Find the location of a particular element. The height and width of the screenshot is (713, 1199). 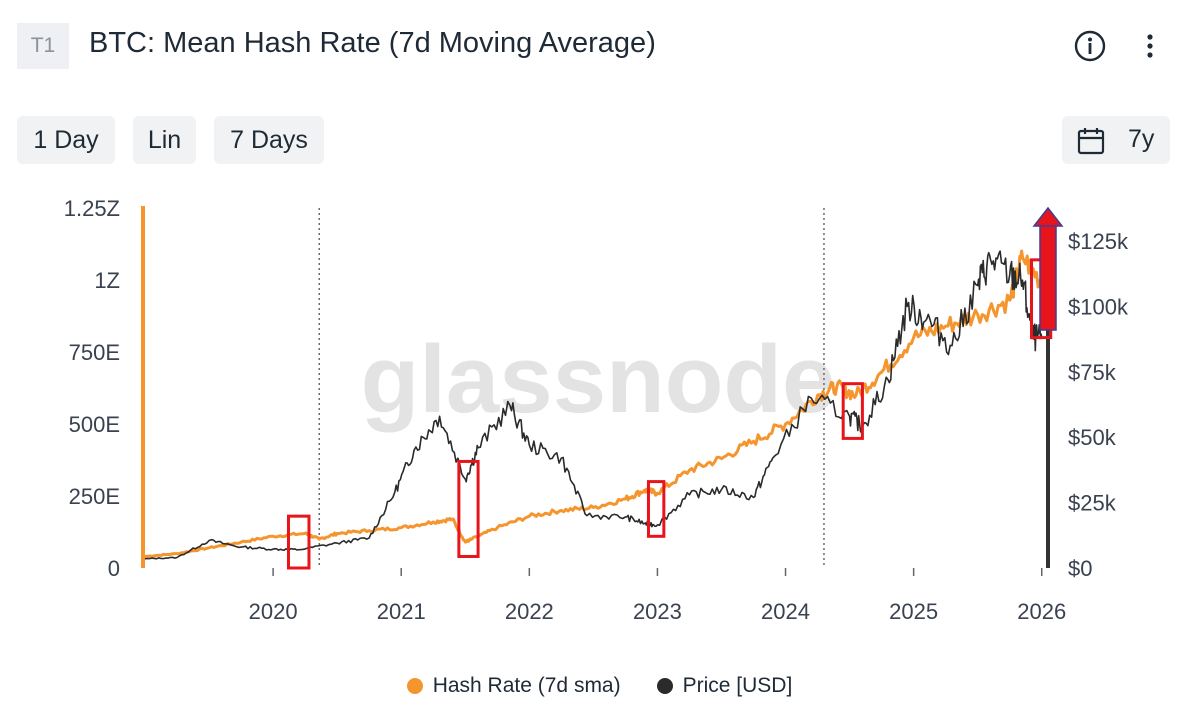

legend-item-price: Price [USD] is located at coordinates (724, 686).